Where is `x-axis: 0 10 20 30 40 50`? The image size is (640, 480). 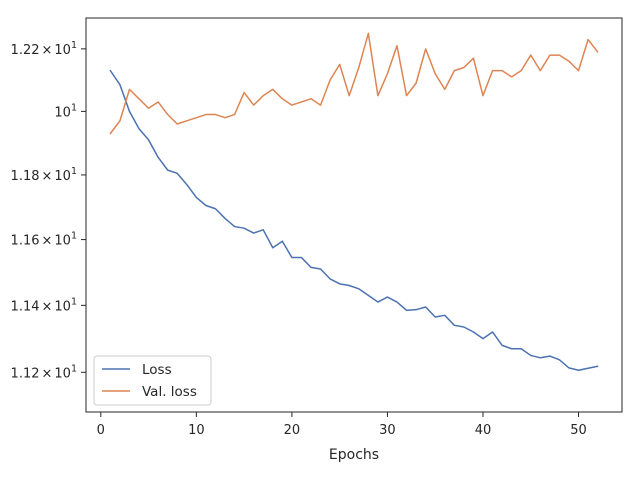 x-axis: 0 10 20 30 40 50 is located at coordinates (342, 425).